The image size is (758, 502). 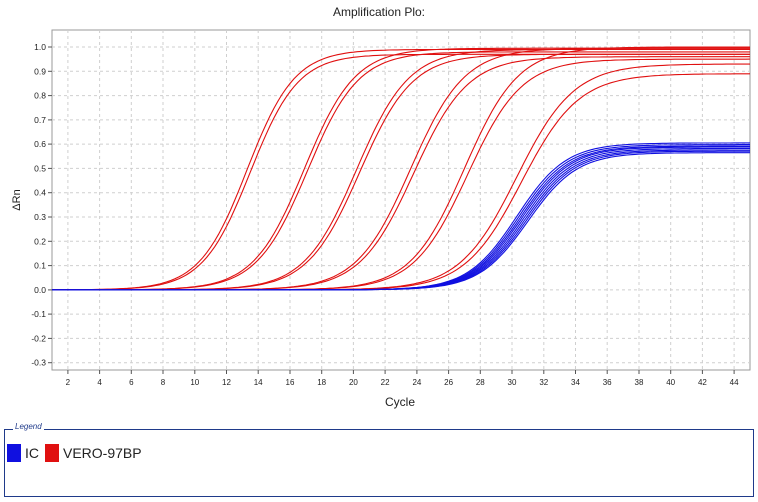 What do you see at coordinates (38, 314) in the screenshot?
I see `y-tick-label: -0.1` at bounding box center [38, 314].